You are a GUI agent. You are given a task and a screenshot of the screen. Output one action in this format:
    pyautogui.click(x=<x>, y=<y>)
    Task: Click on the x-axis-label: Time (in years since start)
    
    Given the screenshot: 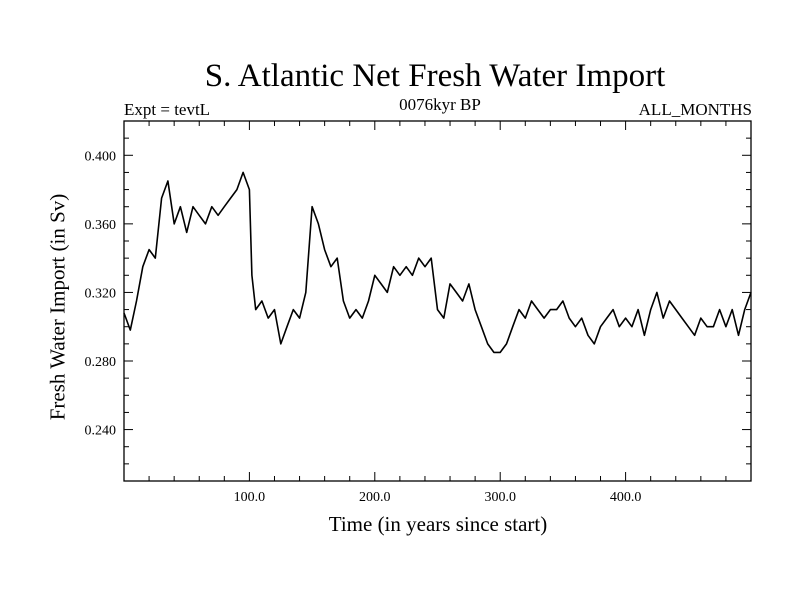 What is the action you would take?
    pyautogui.click(x=438, y=524)
    